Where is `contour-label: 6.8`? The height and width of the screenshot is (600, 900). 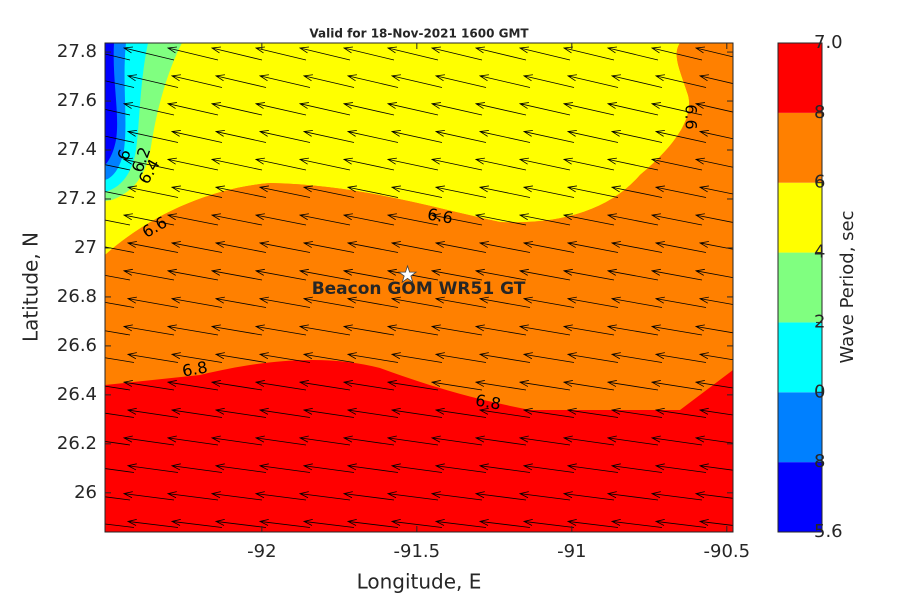 contour-label: 6.8 is located at coordinates (195, 368).